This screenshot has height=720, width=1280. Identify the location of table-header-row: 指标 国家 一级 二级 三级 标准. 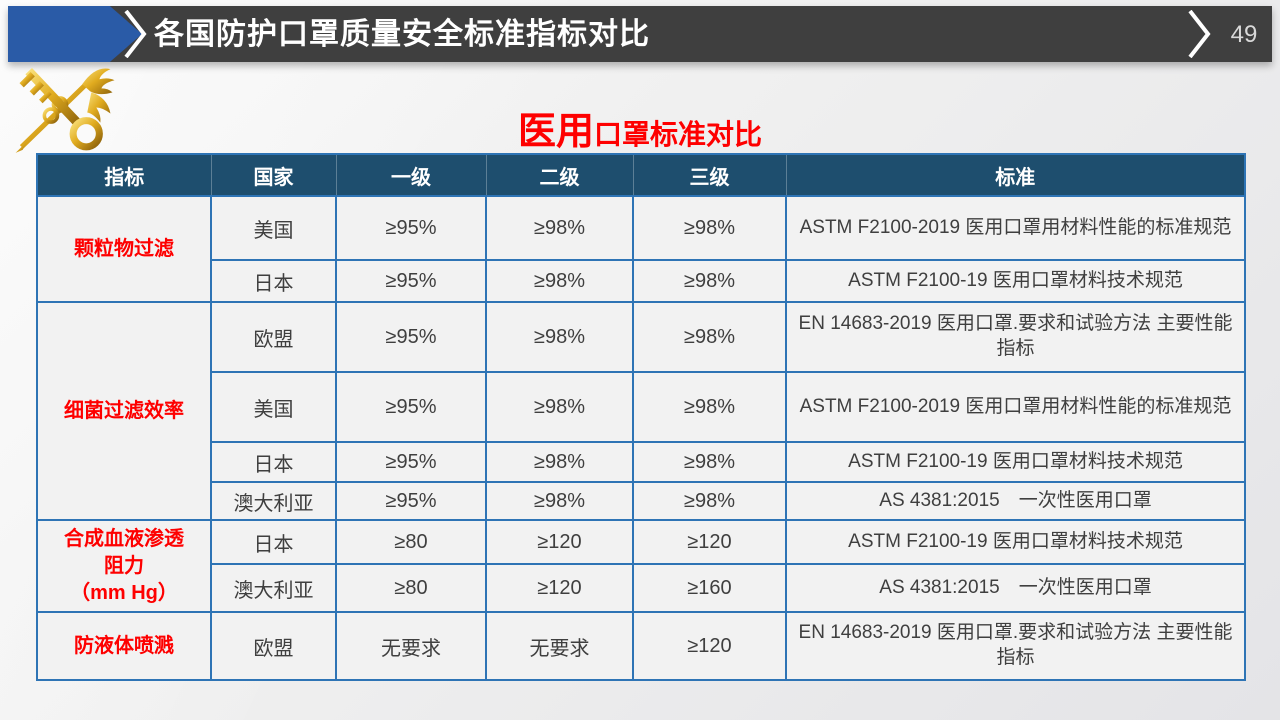
(641, 175).